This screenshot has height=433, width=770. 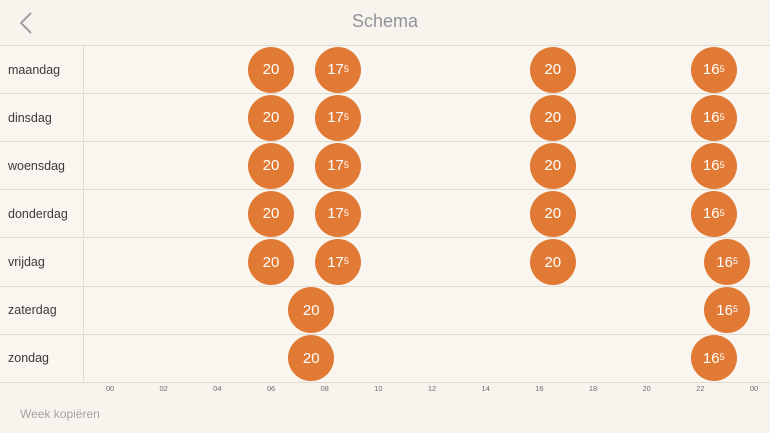 I want to click on day-label: zondag, so click(x=42, y=358).